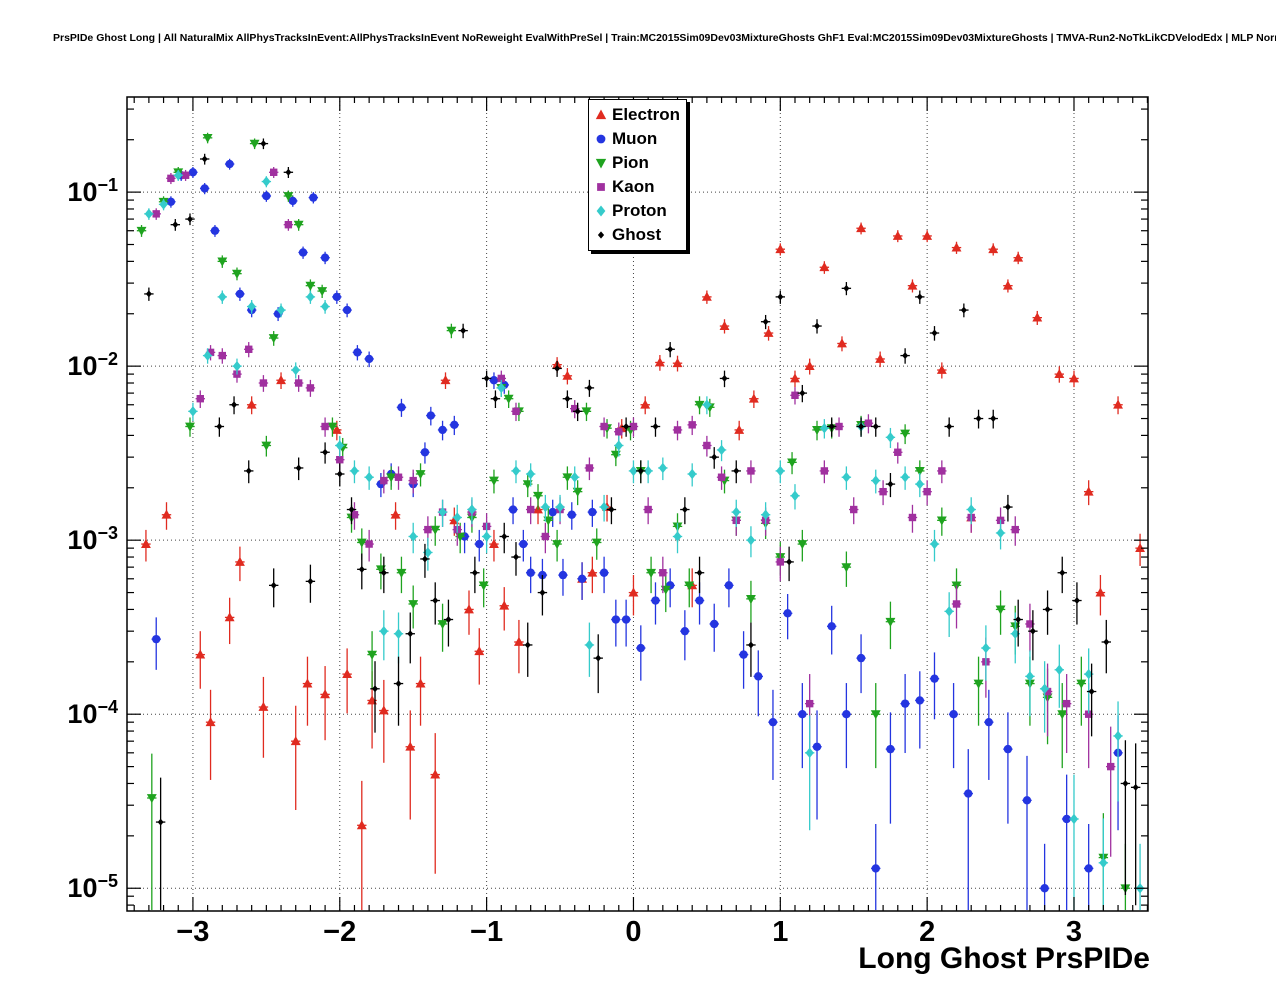 The image size is (1276, 996). What do you see at coordinates (633, 186) in the screenshot?
I see `legend-label: Kaon` at bounding box center [633, 186].